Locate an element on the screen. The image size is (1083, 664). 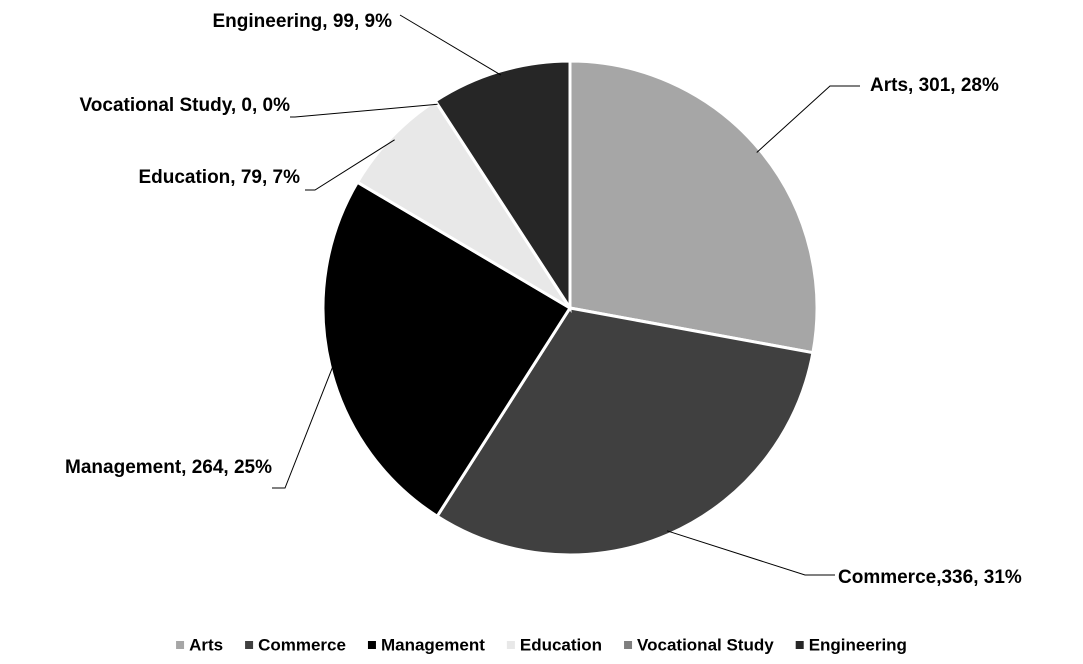
legend-label: Education is located at coordinates (561, 644).